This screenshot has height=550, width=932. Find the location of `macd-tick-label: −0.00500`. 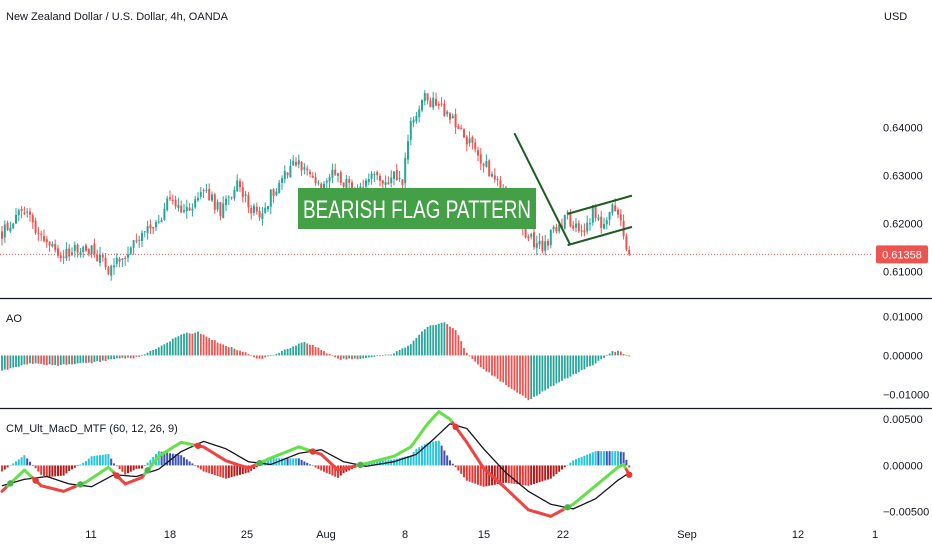

macd-tick-label: −0.00500 is located at coordinates (906, 513).